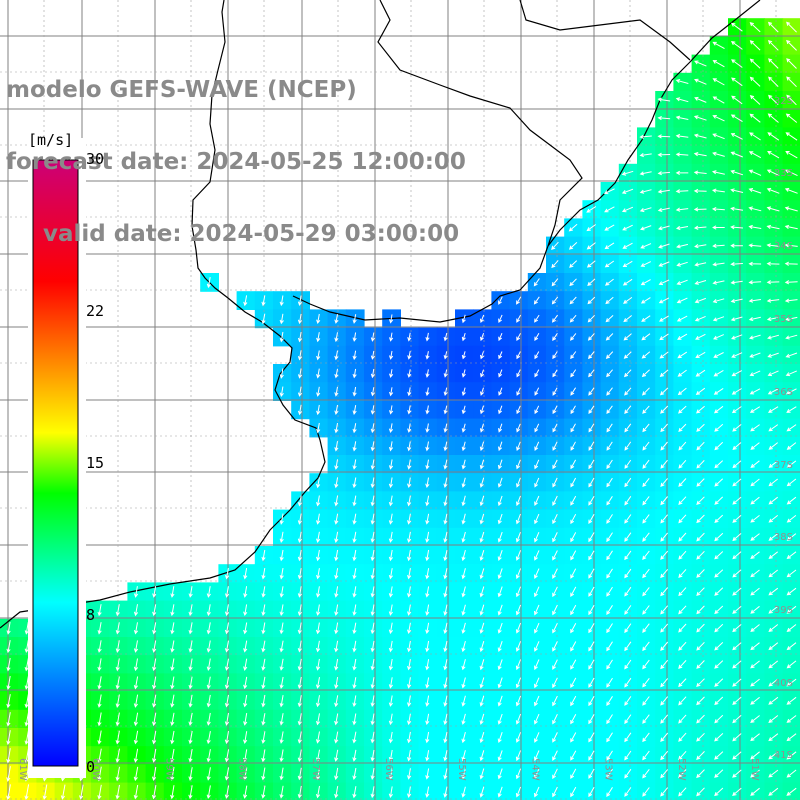  What do you see at coordinates (55, 463) in the screenshot?
I see `colorbar-gradient` at bounding box center [55, 463].